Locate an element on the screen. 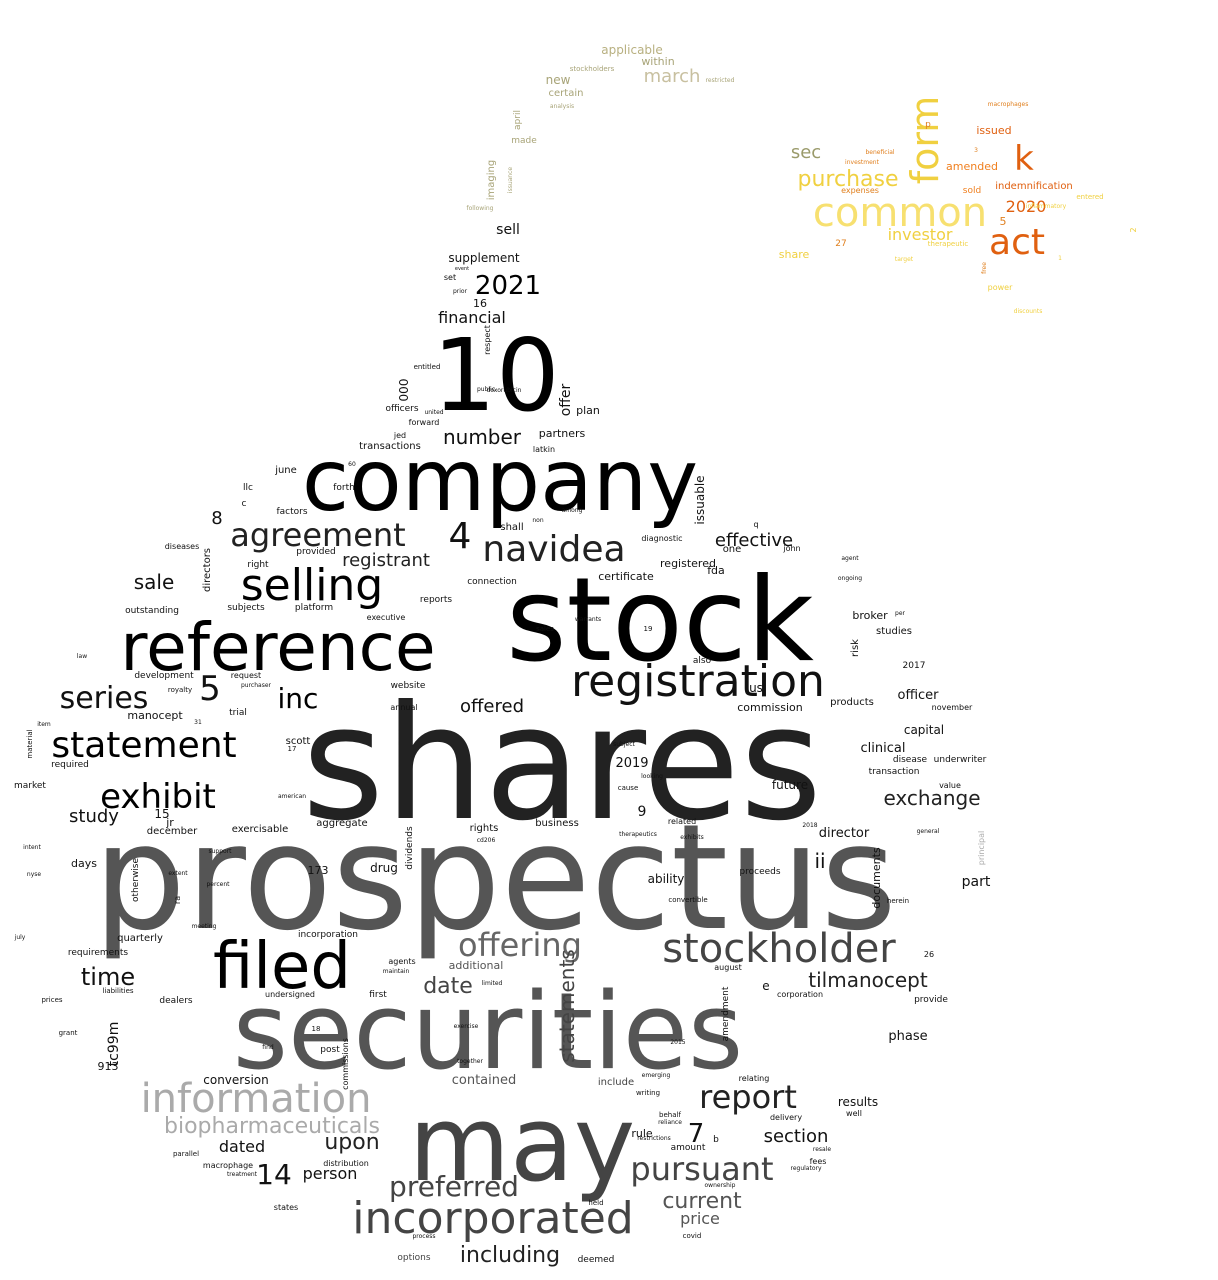 The height and width of the screenshot is (1280, 1218). word: nyse is located at coordinates (34, 874).